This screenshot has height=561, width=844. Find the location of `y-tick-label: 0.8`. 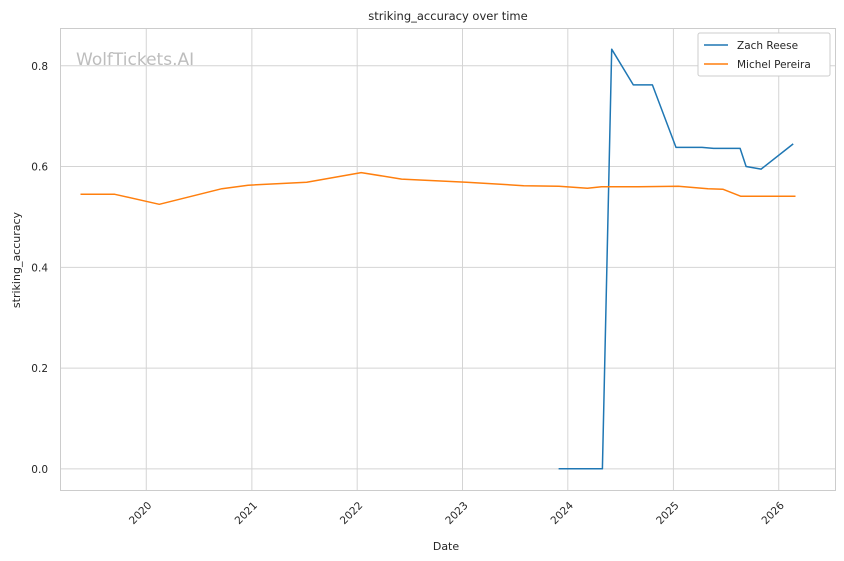

y-tick-label: 0.8 is located at coordinates (39, 67).